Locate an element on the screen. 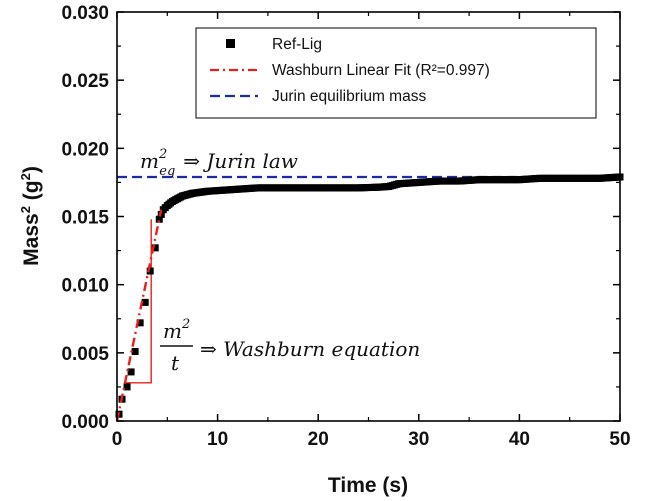 Image resolution: width=657 pixels, height=501 pixels. y-axis-title-unit-close: ) is located at coordinates (31, 169).